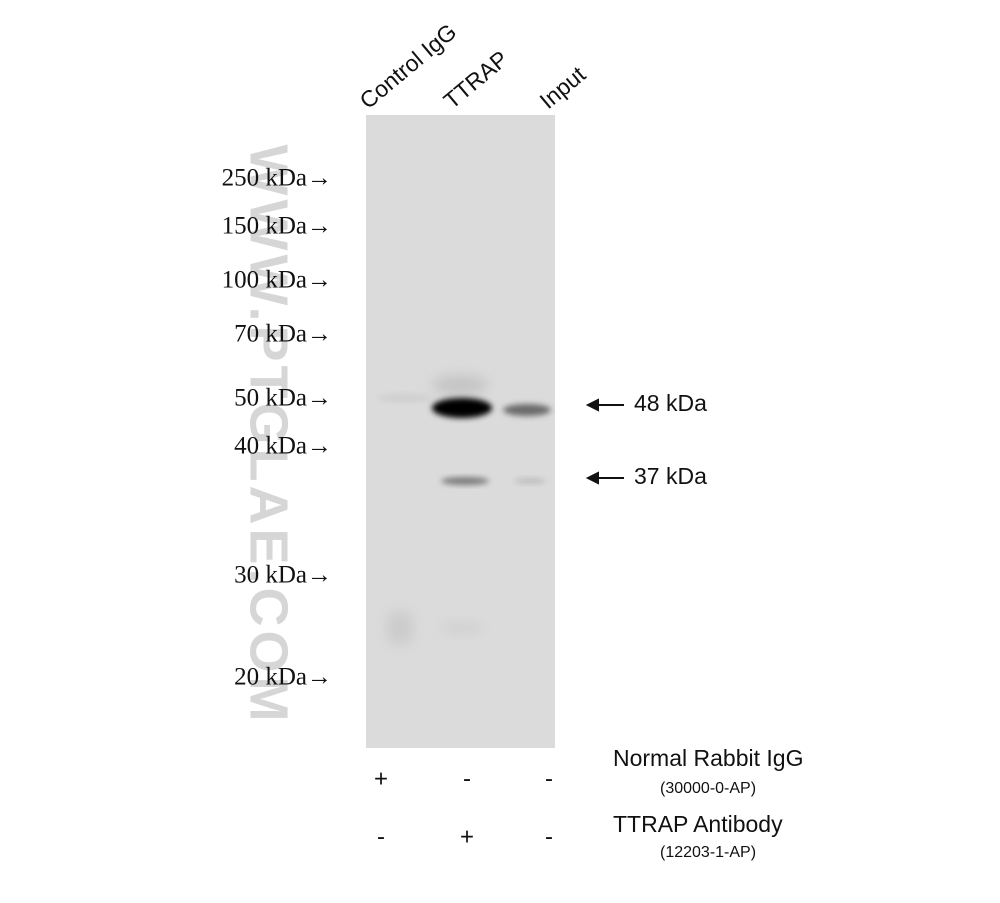 The width and height of the screenshot is (1000, 903). Describe the element at coordinates (708, 788) in the screenshot. I see `treatment-catalog: (30000-0-AP)` at that location.